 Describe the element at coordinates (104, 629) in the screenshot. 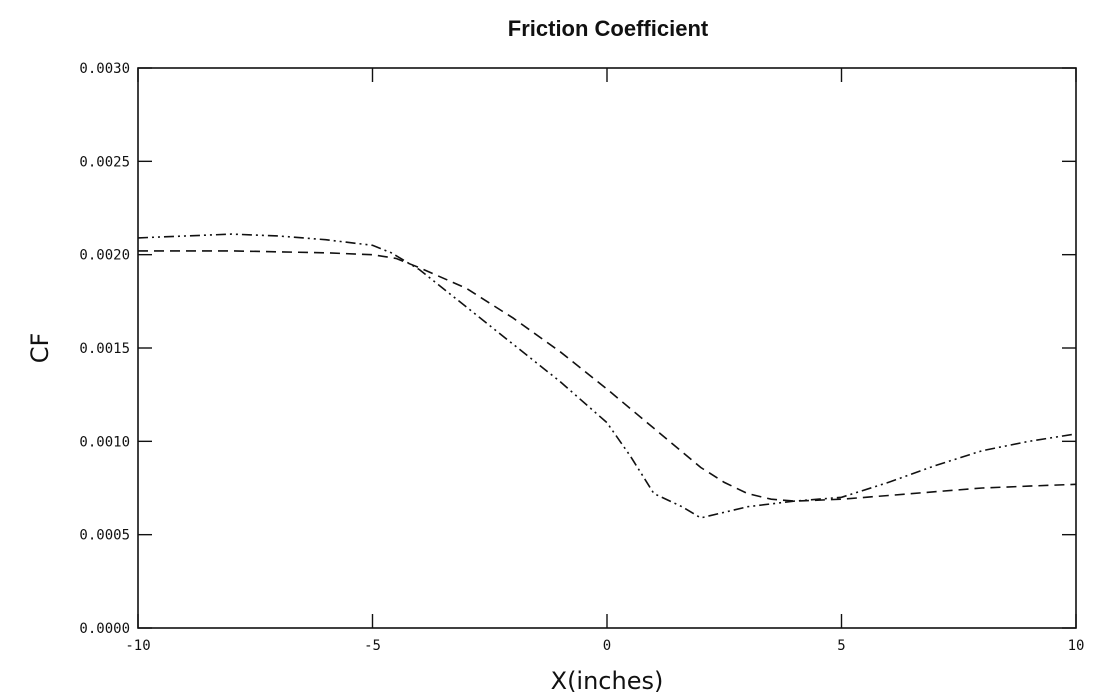

I see `y-tick-label: 0.0000` at that location.